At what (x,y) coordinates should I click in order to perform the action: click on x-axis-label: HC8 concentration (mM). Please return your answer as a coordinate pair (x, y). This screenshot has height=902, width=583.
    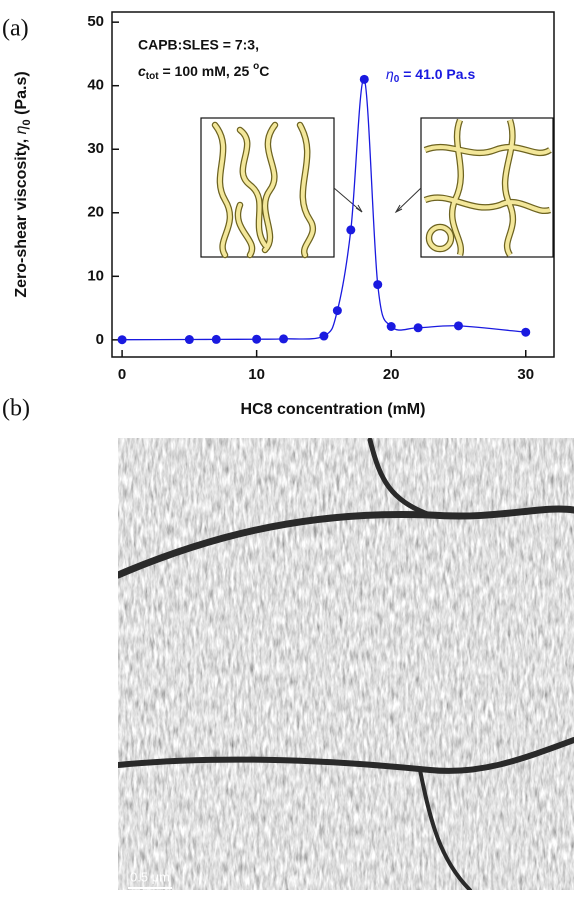
    Looking at the image, I should click on (333, 409).